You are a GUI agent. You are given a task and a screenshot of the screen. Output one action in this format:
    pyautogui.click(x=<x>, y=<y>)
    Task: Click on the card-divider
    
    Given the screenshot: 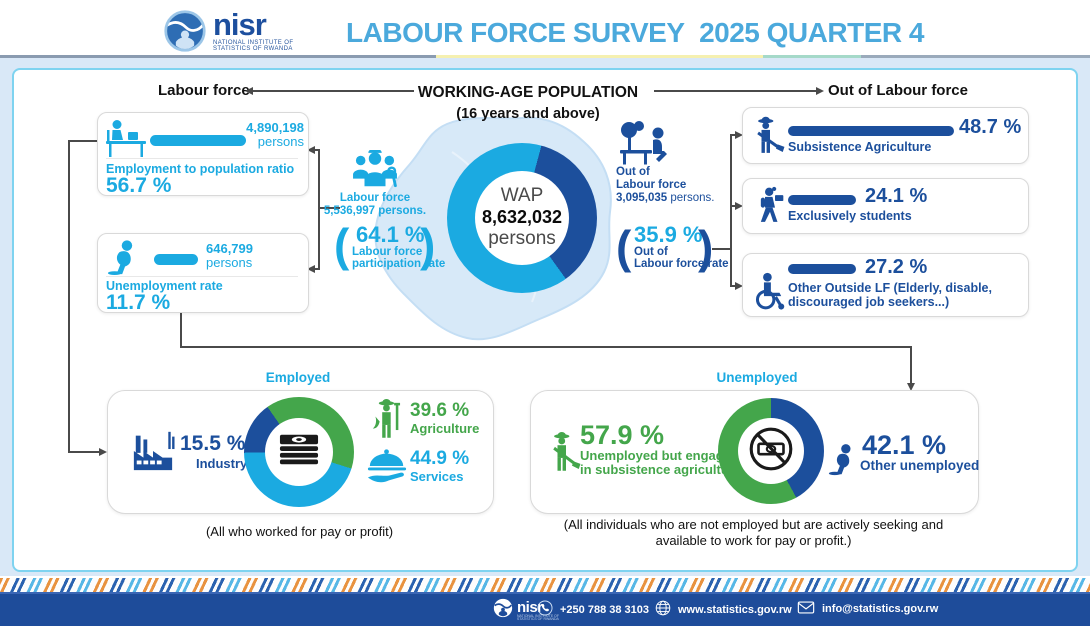 What is the action you would take?
    pyautogui.click(x=202, y=276)
    